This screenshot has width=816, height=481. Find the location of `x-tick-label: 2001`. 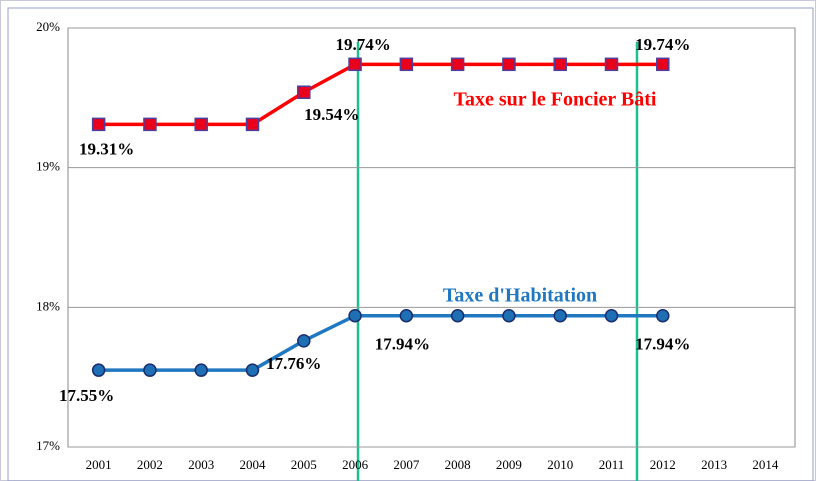

x-tick-label: 2001 is located at coordinates (99, 464).